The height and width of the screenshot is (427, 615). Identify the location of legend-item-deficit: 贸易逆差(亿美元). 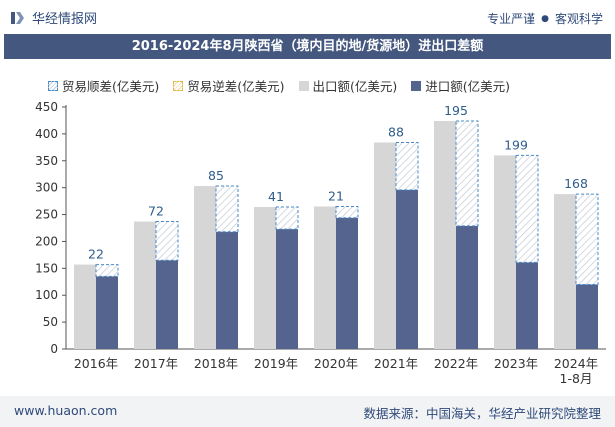
(229, 85).